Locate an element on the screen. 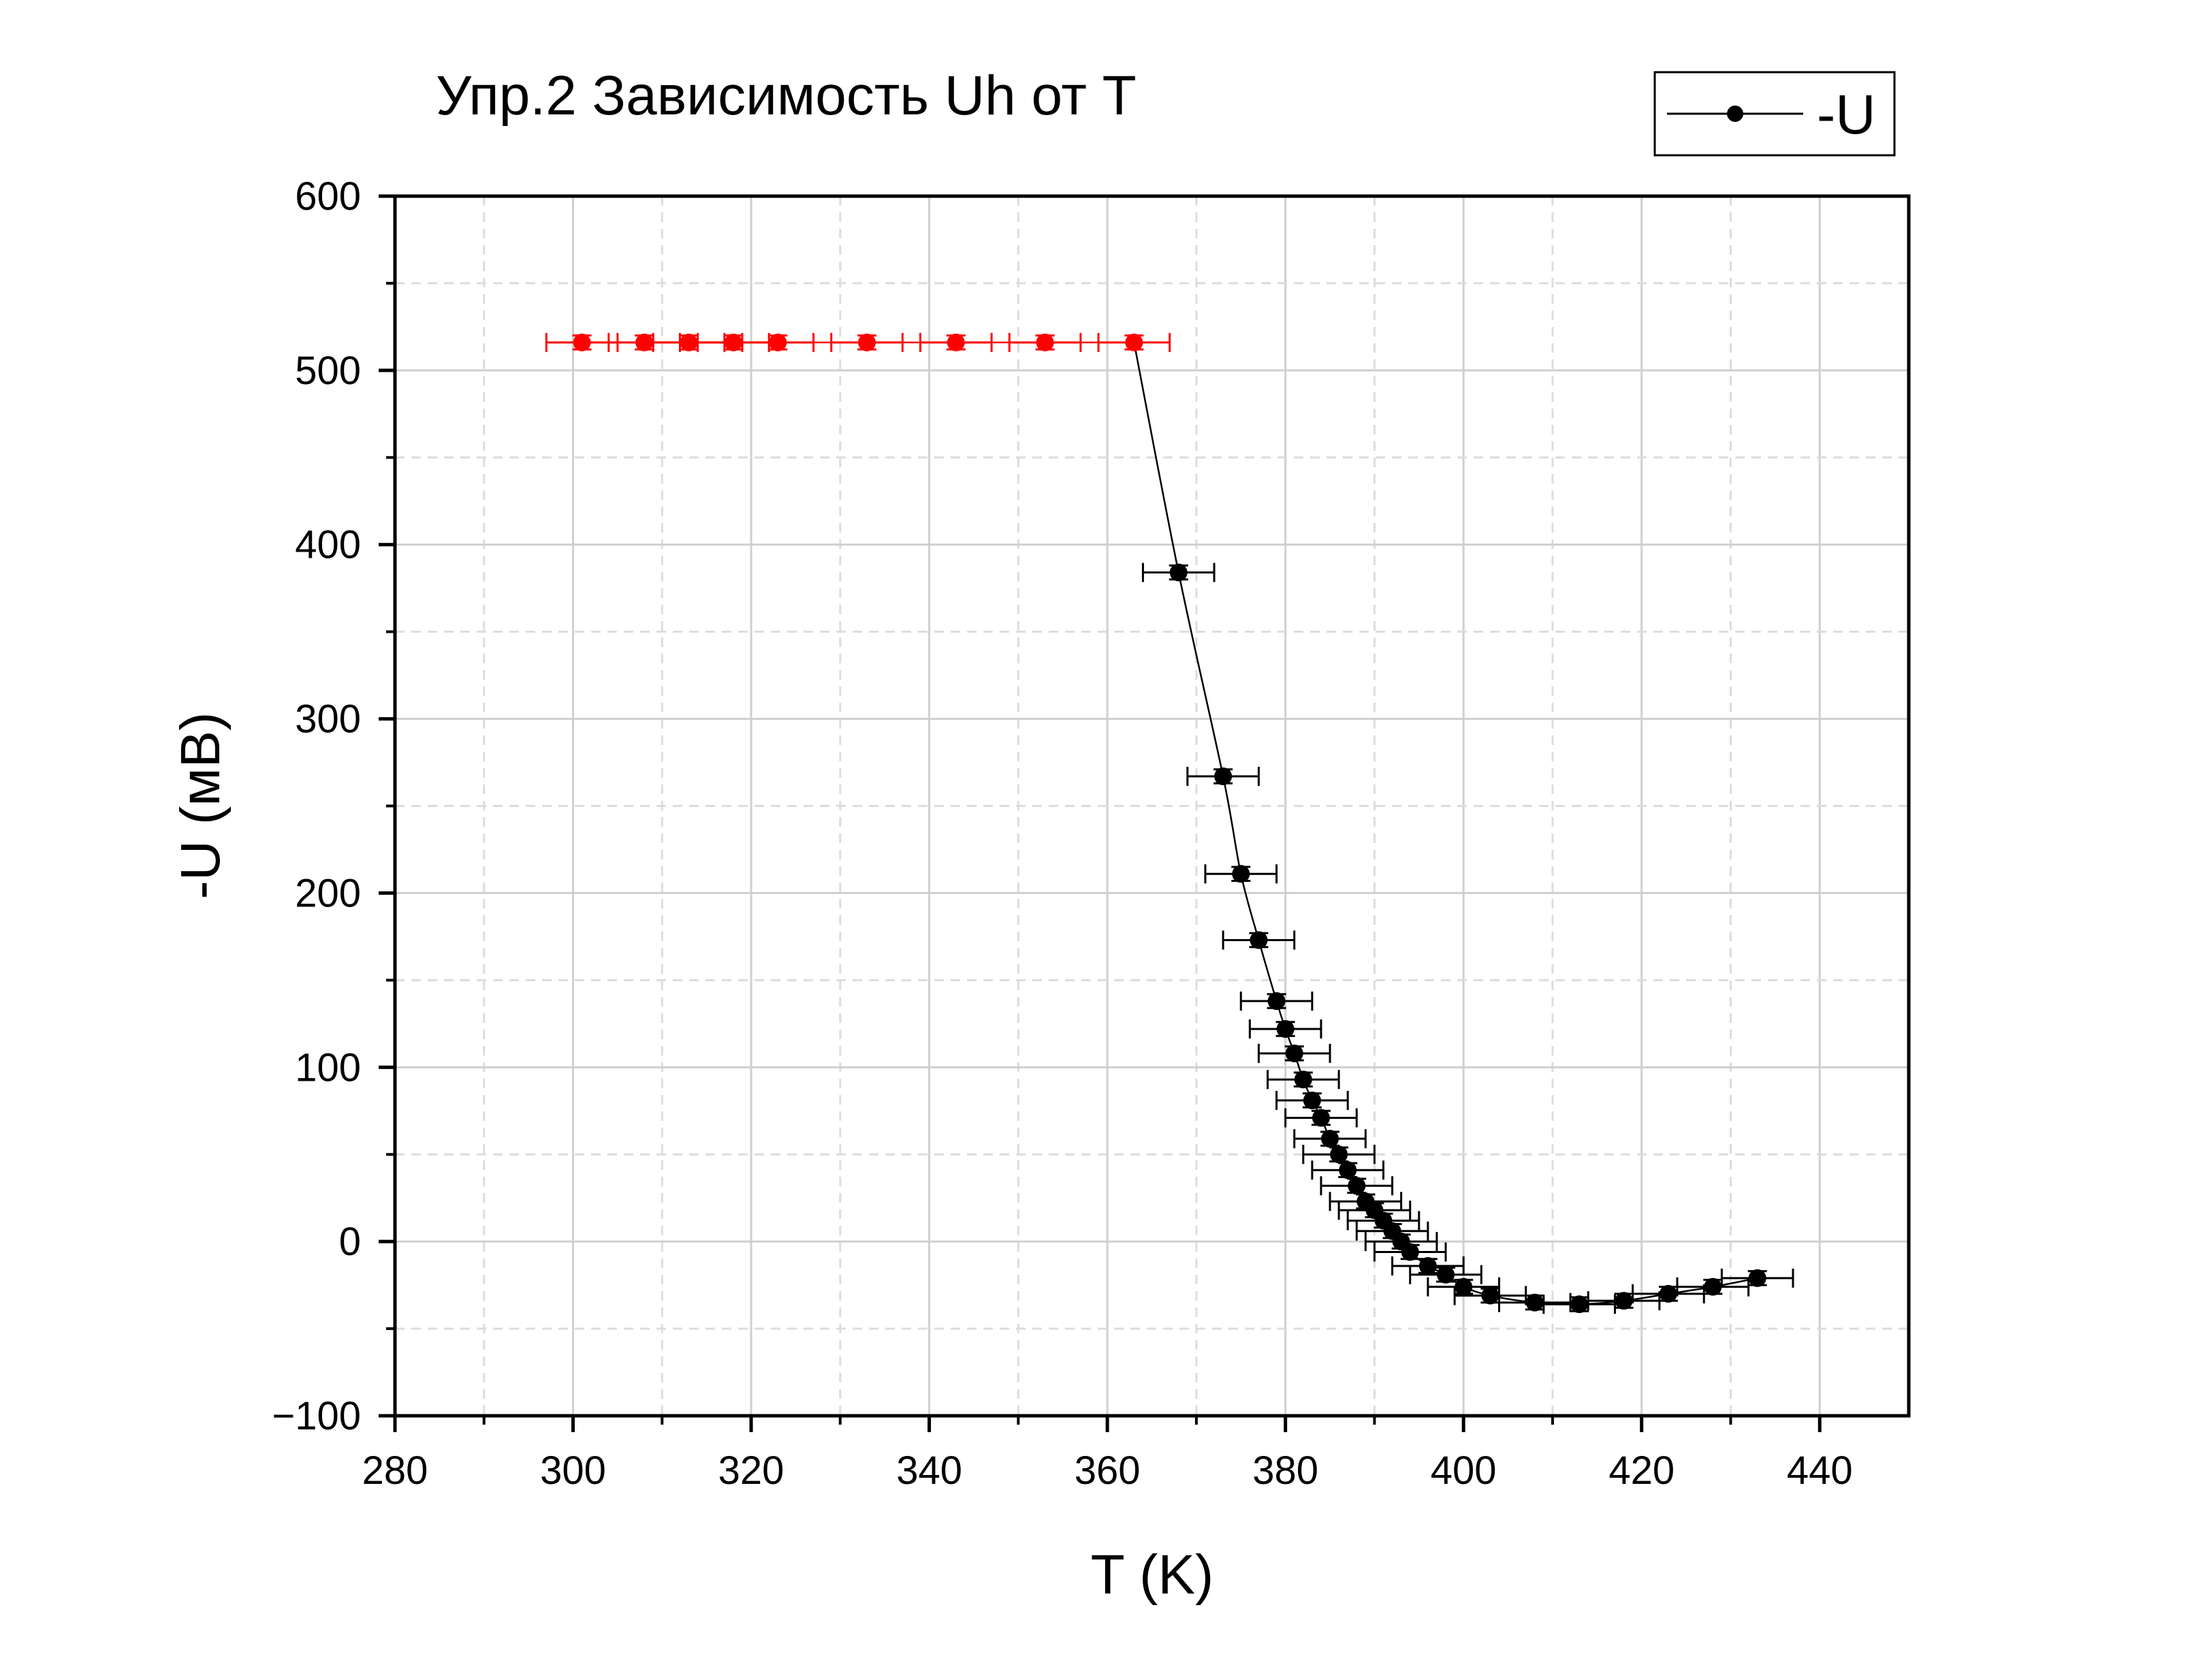 The image size is (2190, 1680). y-tick-label: −100 is located at coordinates (316, 1416).